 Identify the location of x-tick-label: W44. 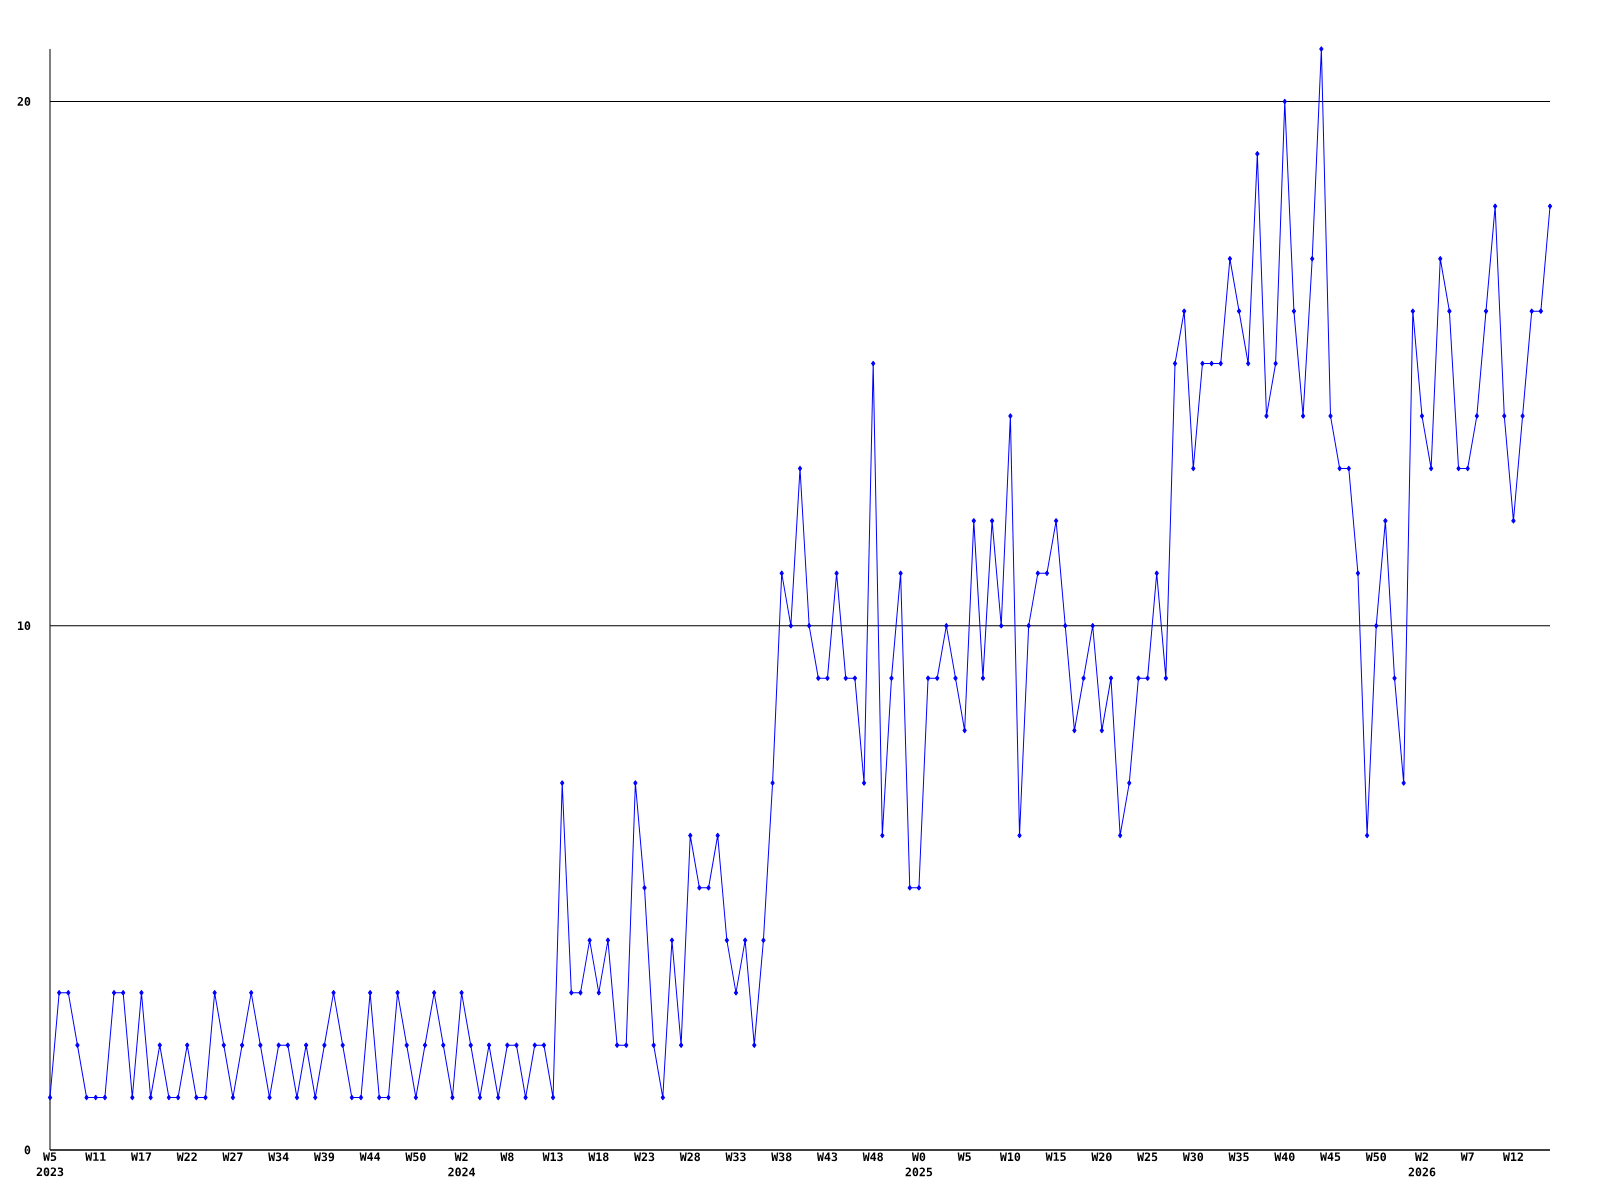
(370, 1156).